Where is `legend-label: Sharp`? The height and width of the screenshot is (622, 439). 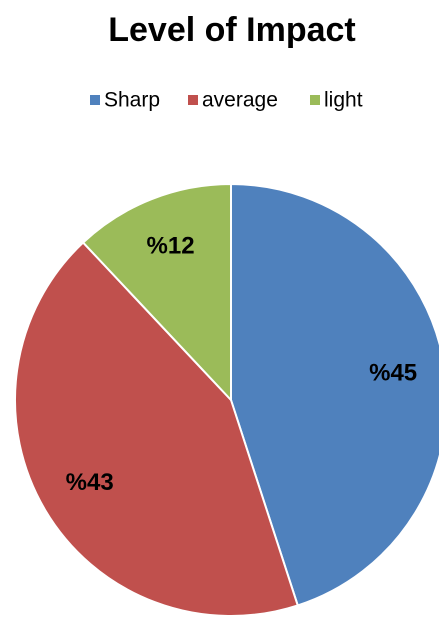 legend-label: Sharp is located at coordinates (132, 100).